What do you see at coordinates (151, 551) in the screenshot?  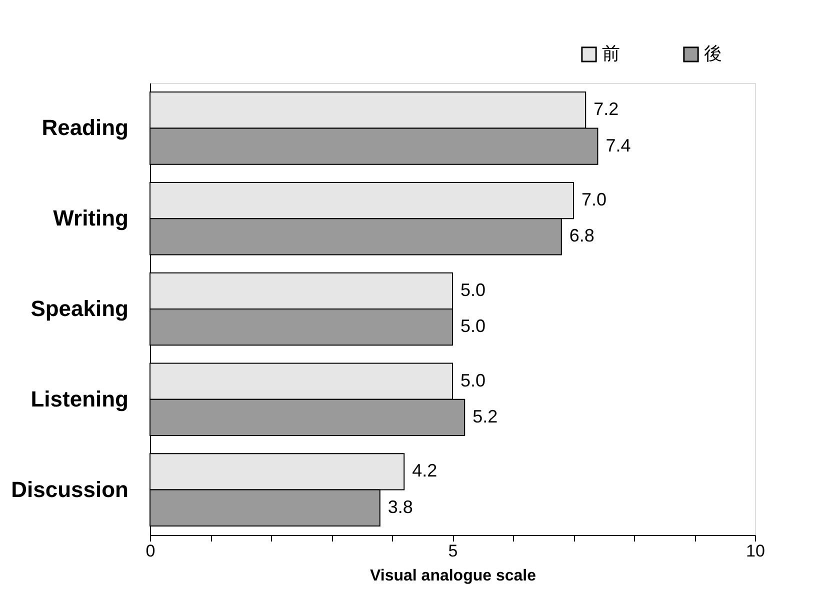 I see `x-tick-label: 0` at bounding box center [151, 551].